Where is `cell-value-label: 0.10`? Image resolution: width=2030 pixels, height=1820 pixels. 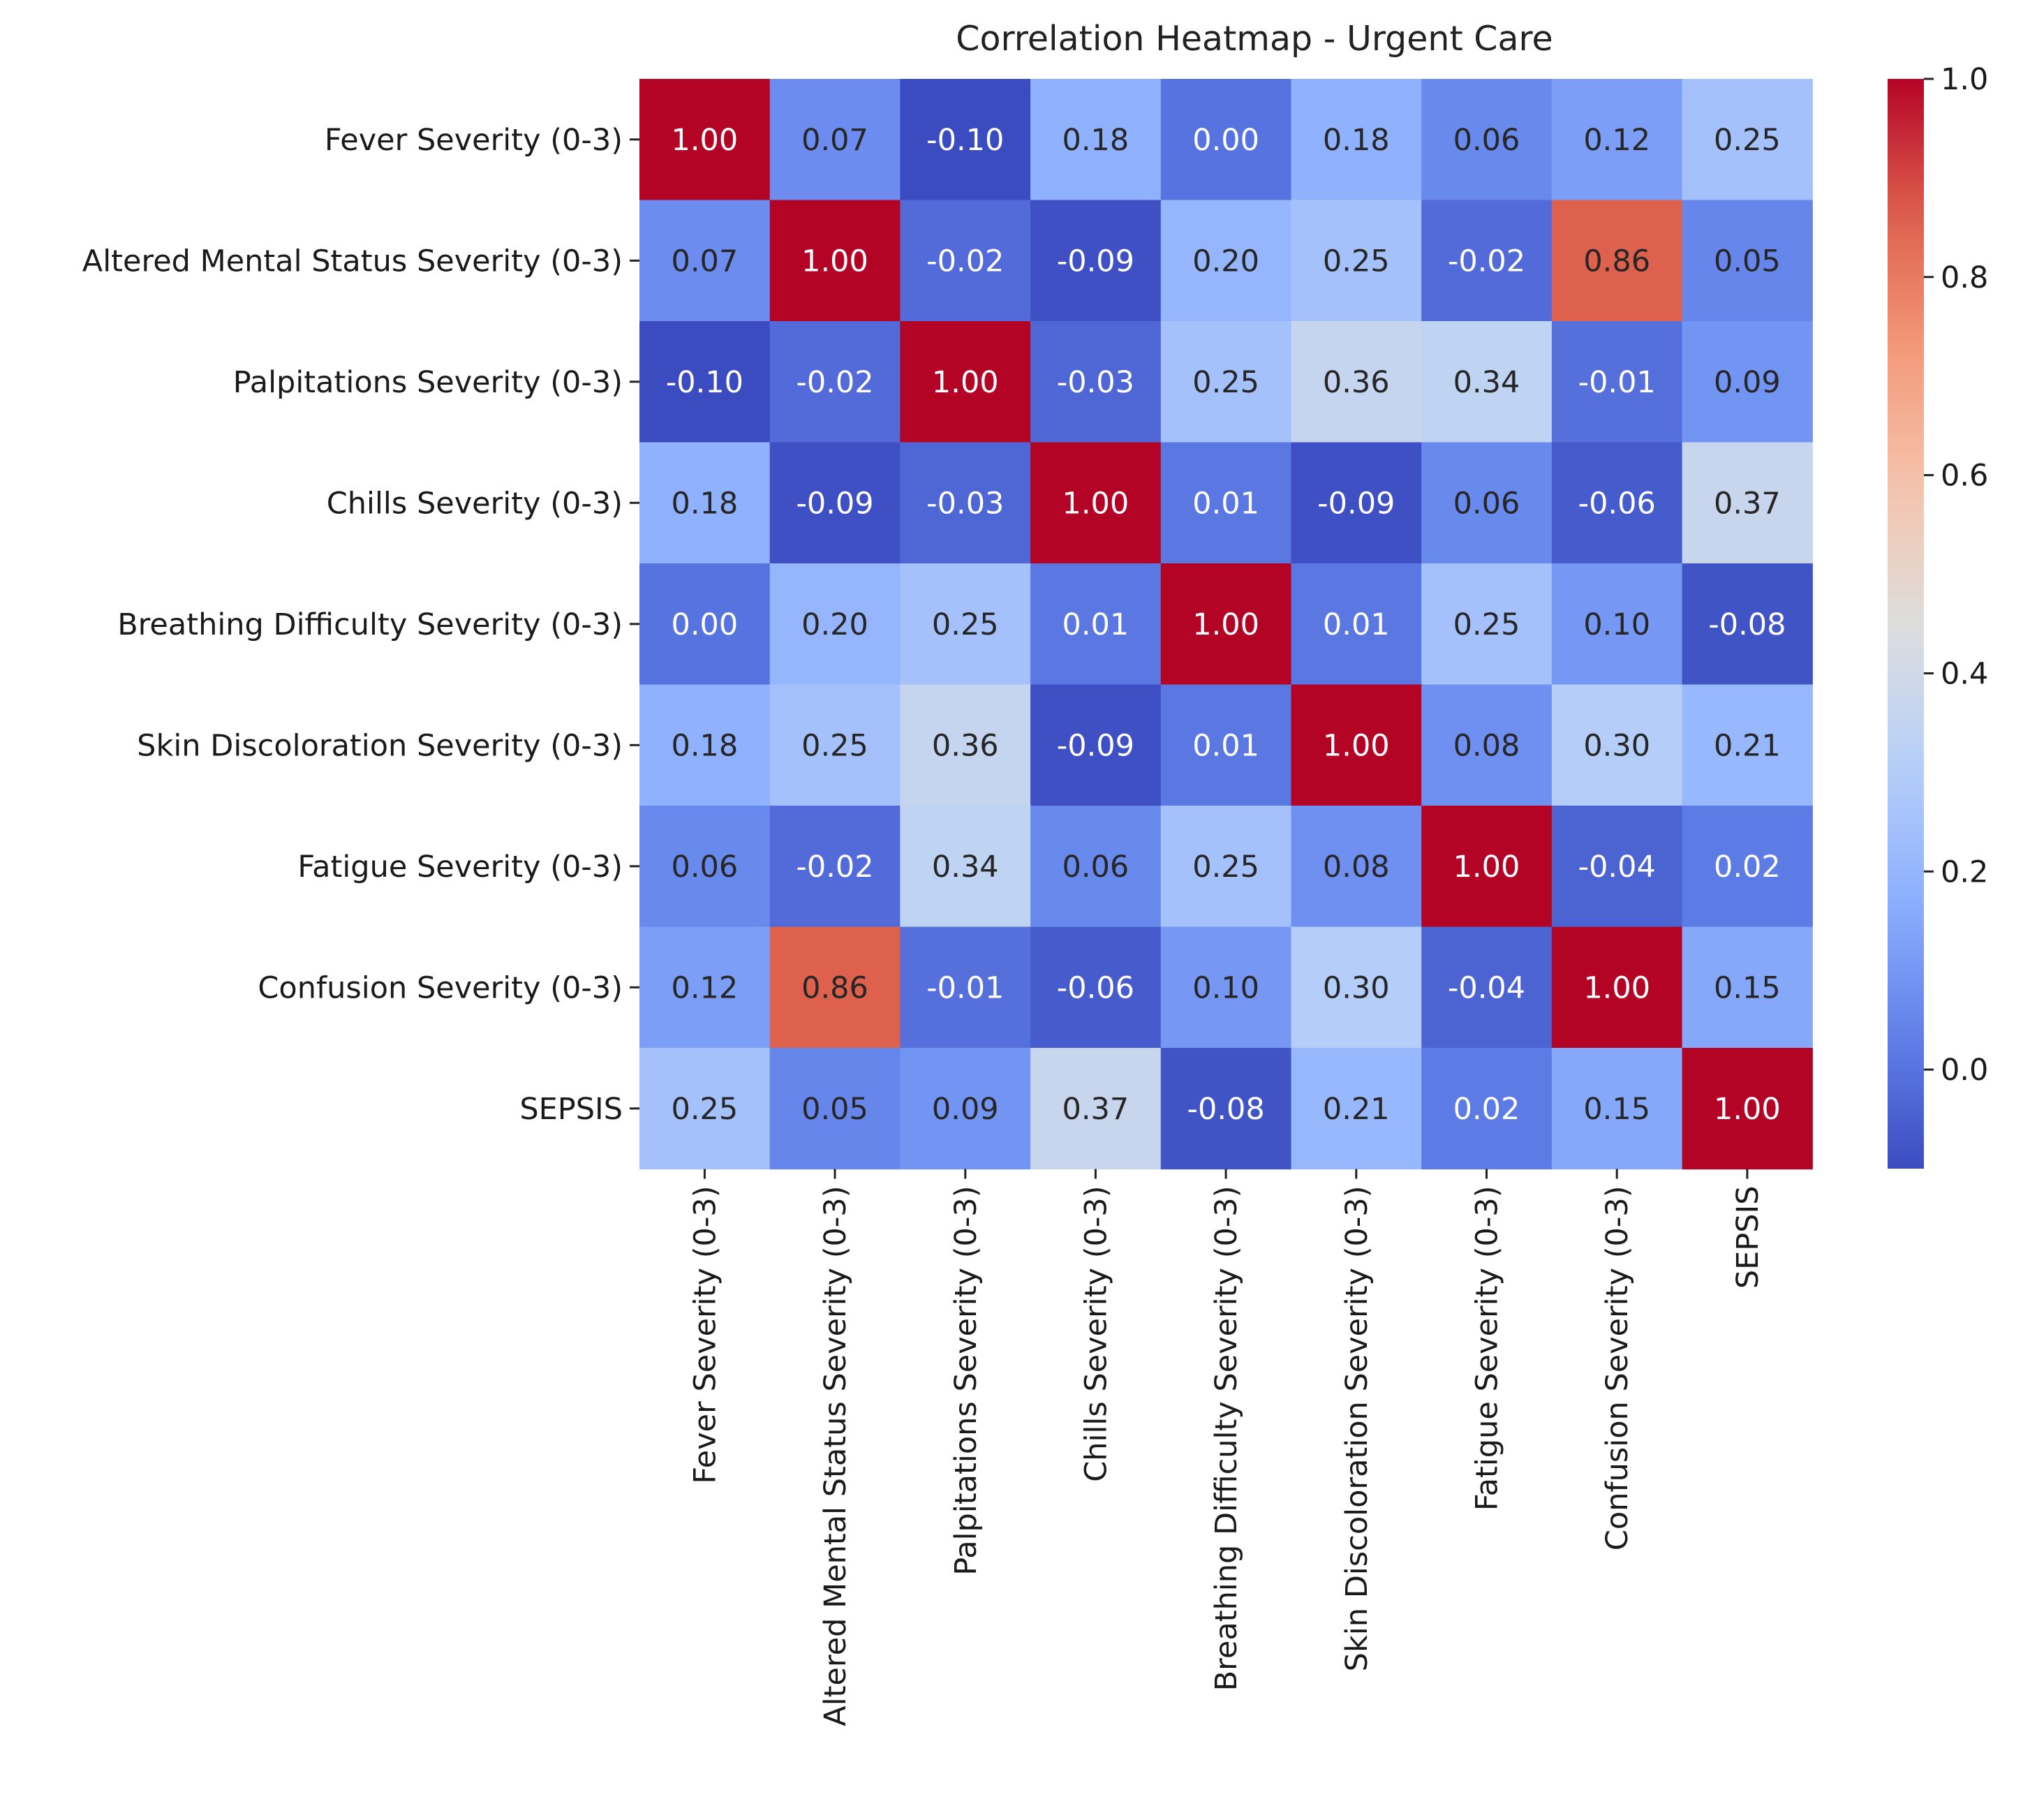
cell-value-label: 0.10 is located at coordinates (1225, 987).